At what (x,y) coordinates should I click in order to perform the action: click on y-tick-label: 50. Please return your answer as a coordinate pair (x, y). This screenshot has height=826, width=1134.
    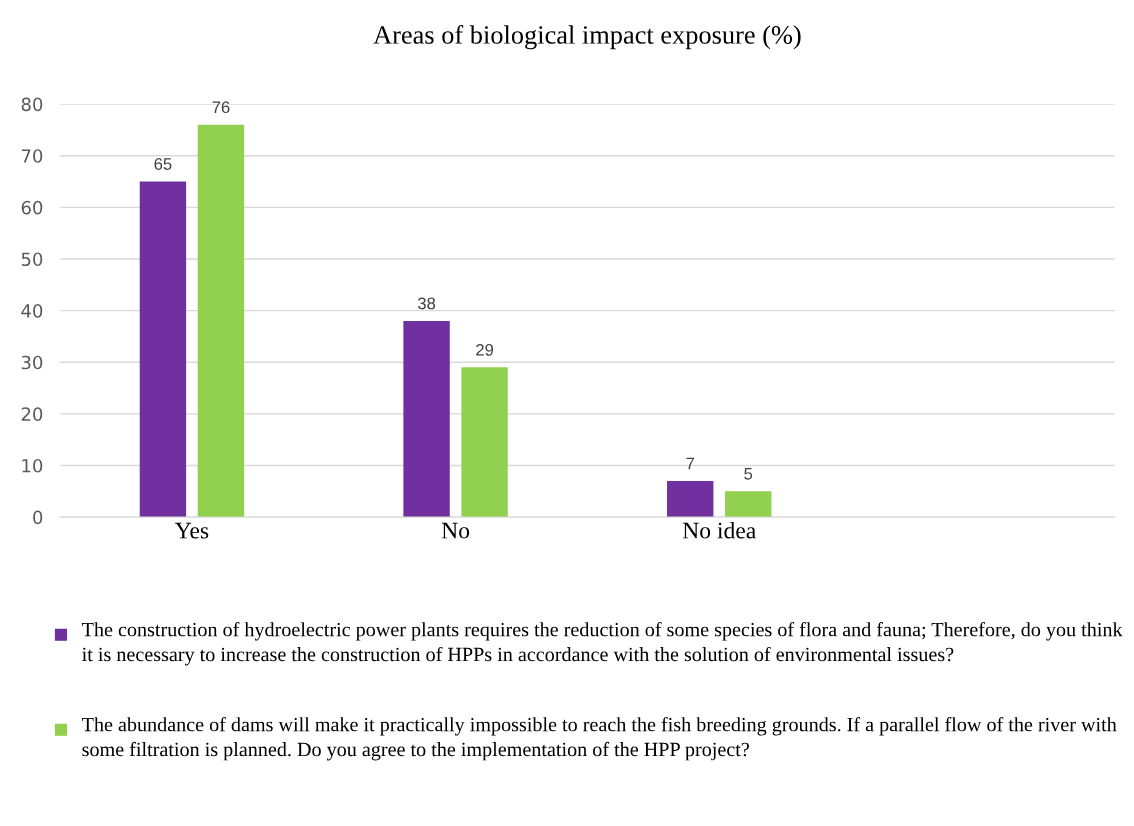
    Looking at the image, I should click on (32, 259).